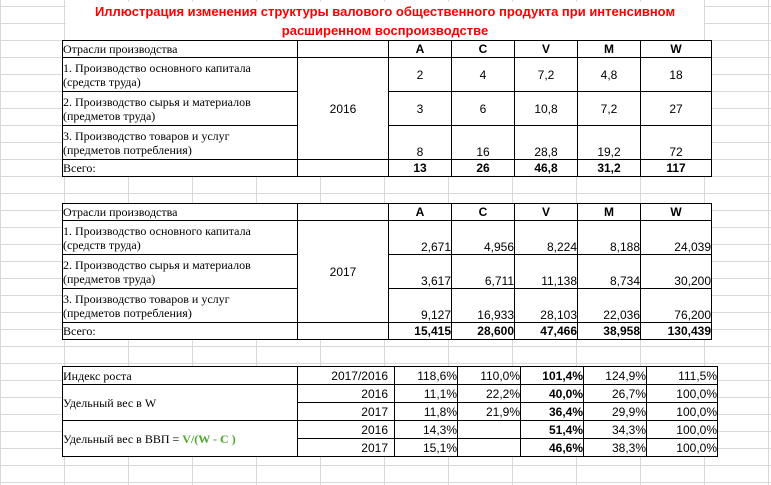 The image size is (771, 485). Describe the element at coordinates (180, 402) in the screenshot. I see `share-w-label: Удельный вес в W` at that location.